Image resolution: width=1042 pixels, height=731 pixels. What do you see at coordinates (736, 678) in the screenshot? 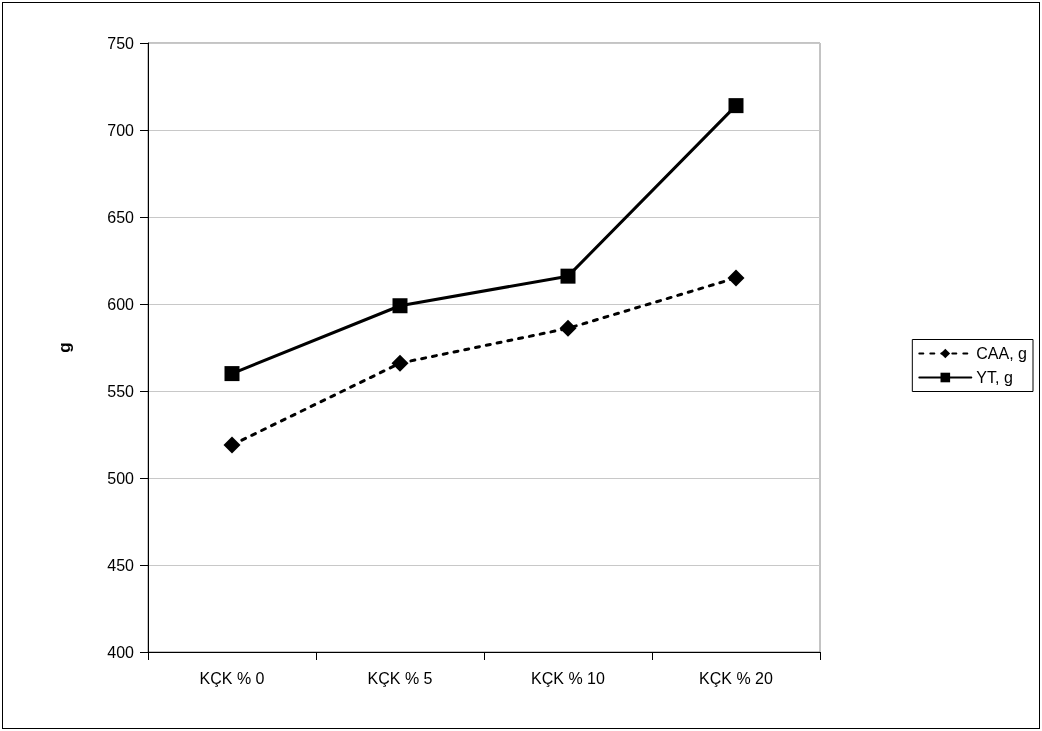
I see `x-tick-label: KÇK % 20` at bounding box center [736, 678].